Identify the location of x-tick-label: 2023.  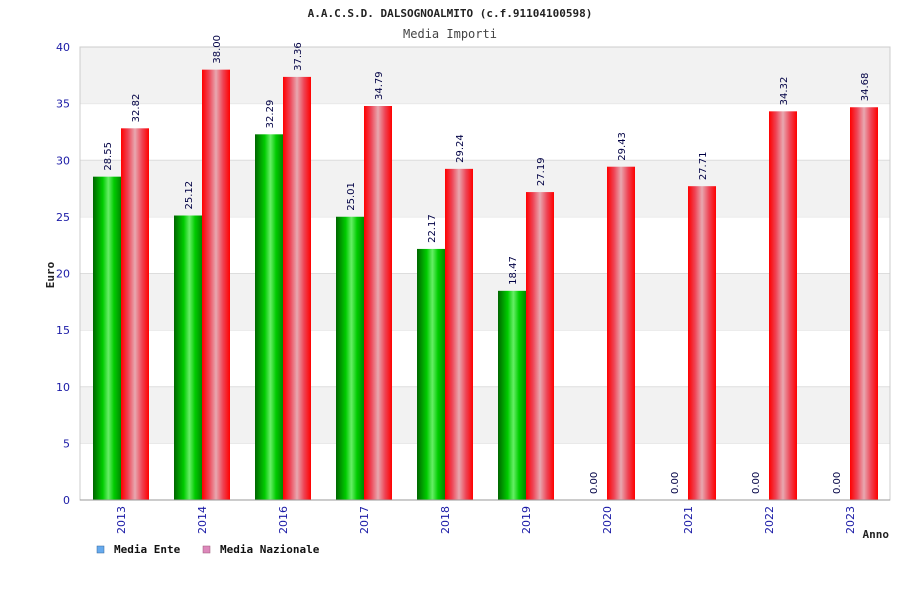
(850, 520).